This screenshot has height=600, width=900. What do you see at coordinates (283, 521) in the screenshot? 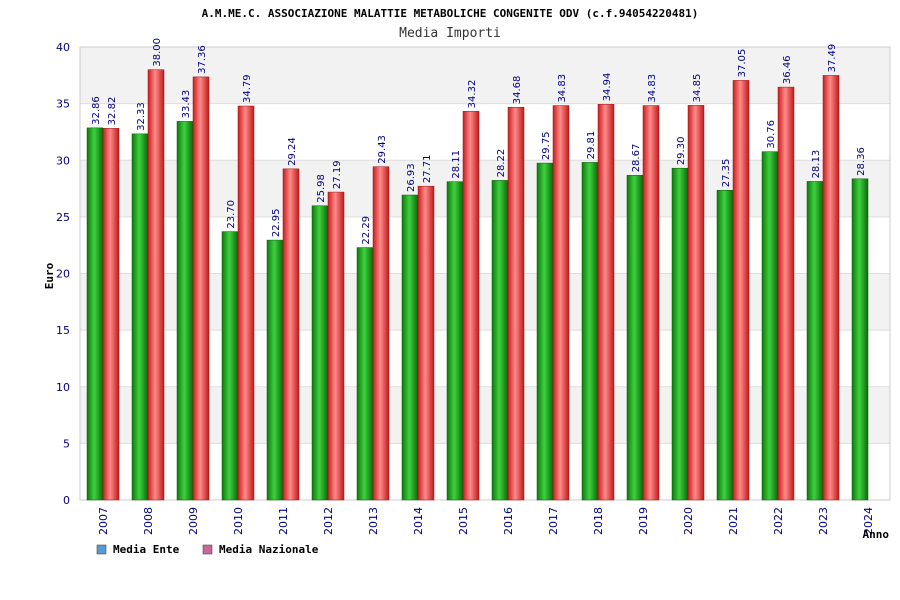
I see `x-tick-label: 2011` at bounding box center [283, 521].